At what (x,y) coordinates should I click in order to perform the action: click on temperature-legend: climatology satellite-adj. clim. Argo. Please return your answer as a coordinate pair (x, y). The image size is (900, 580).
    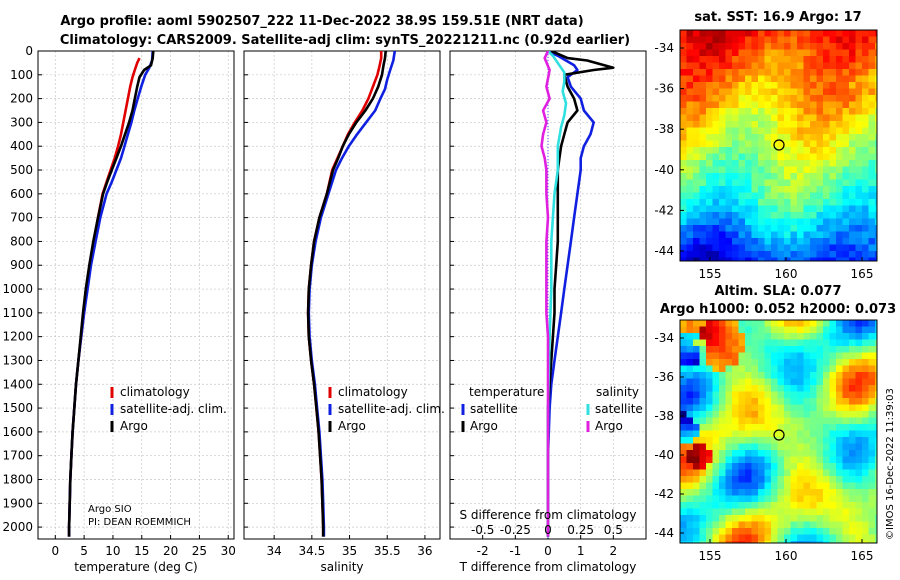
    Looking at the image, I should click on (168, 409).